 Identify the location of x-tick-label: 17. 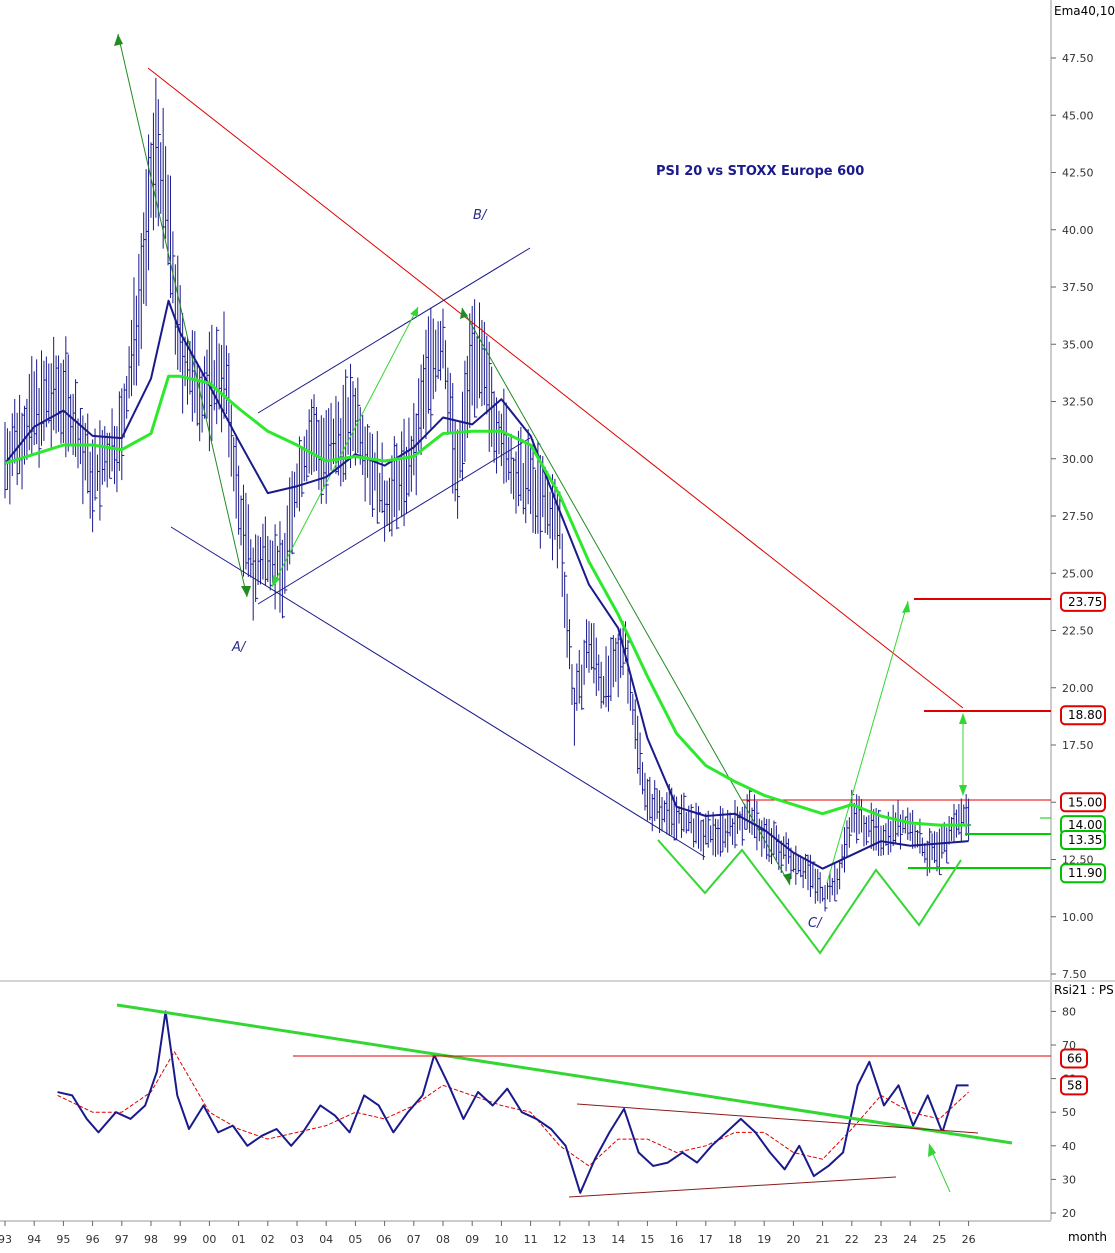
(706, 1239).